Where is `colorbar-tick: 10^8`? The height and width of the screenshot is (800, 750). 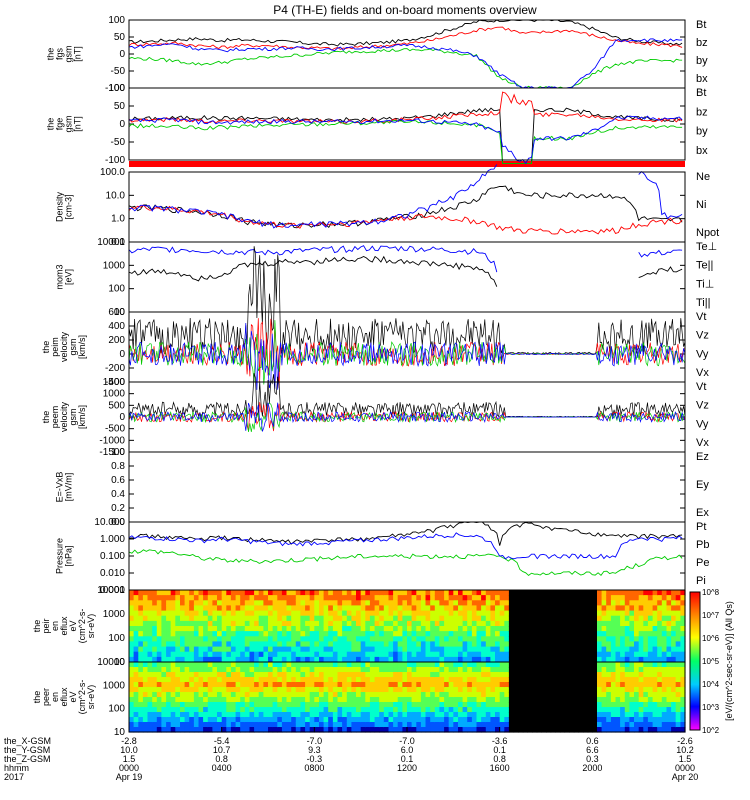
colorbar-tick: 10^8 is located at coordinates (711, 592).